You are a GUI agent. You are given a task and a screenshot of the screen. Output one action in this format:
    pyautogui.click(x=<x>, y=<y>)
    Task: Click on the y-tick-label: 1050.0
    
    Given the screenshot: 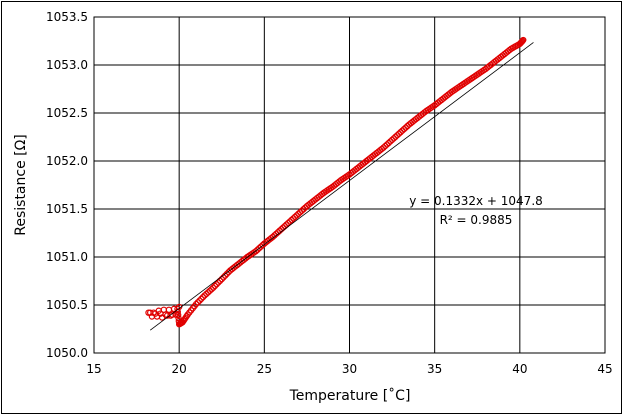 What is the action you would take?
    pyautogui.click(x=67, y=353)
    